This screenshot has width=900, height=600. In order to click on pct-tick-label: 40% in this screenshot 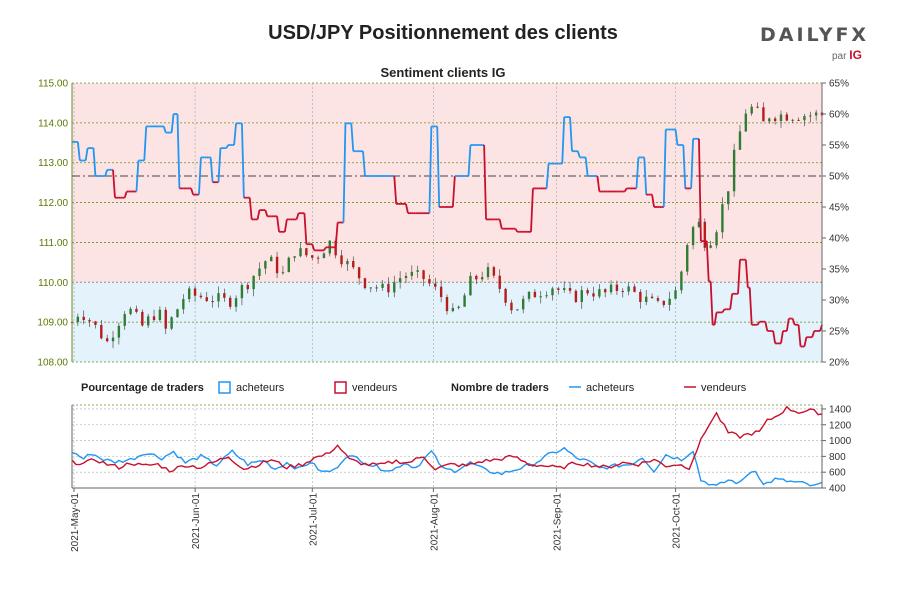, I will do `click(839, 239)`.